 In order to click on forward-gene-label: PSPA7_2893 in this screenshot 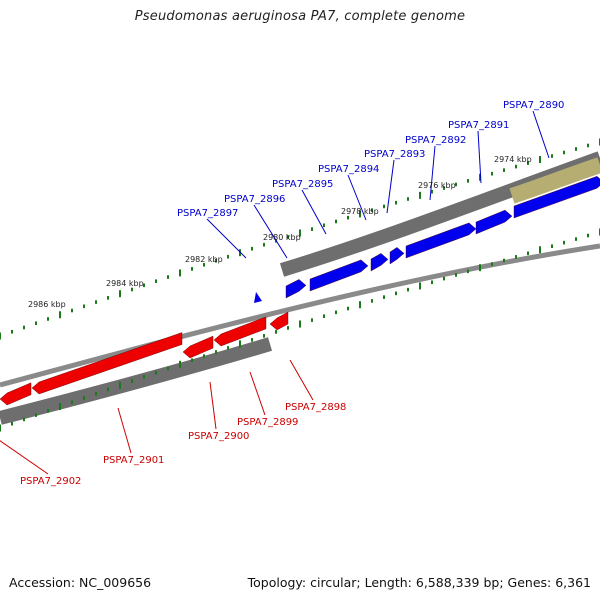, I will do `click(394, 154)`.